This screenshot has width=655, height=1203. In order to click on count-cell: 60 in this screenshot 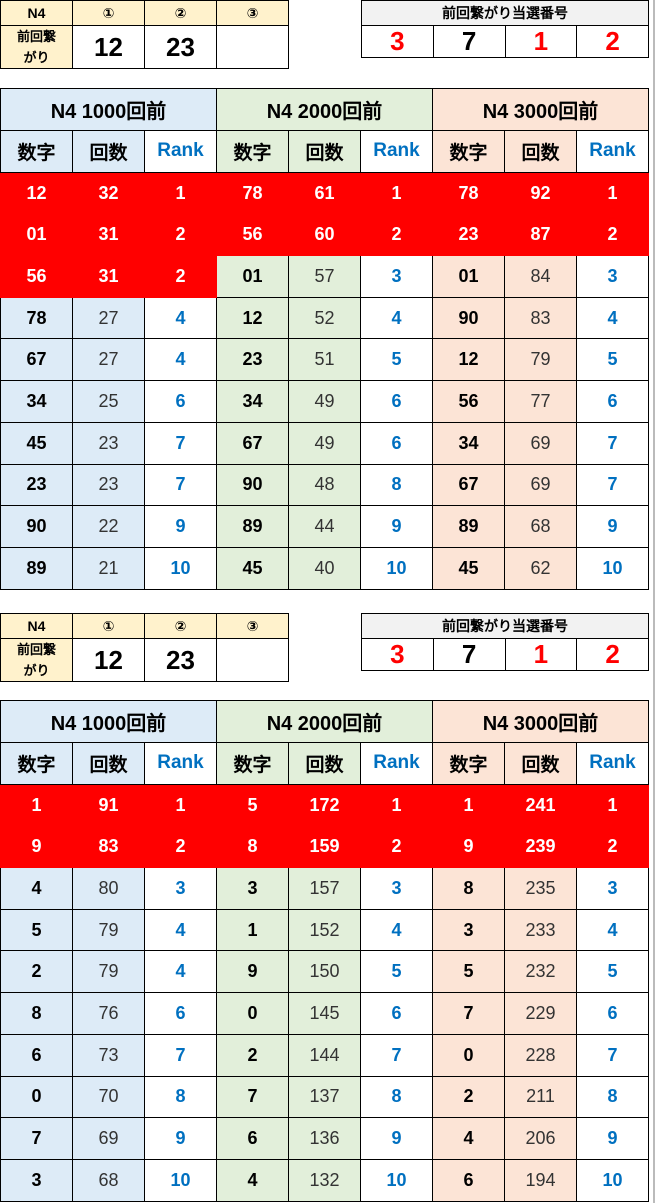, I will do `click(324, 235)`.